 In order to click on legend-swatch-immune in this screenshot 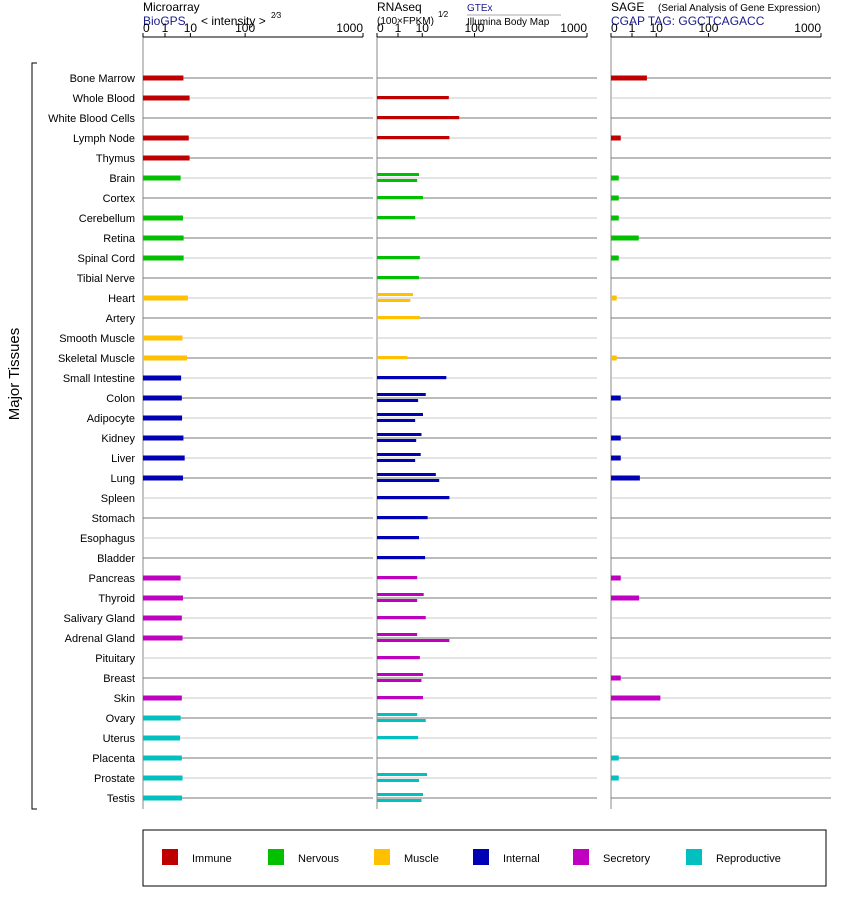, I will do `click(170, 857)`.